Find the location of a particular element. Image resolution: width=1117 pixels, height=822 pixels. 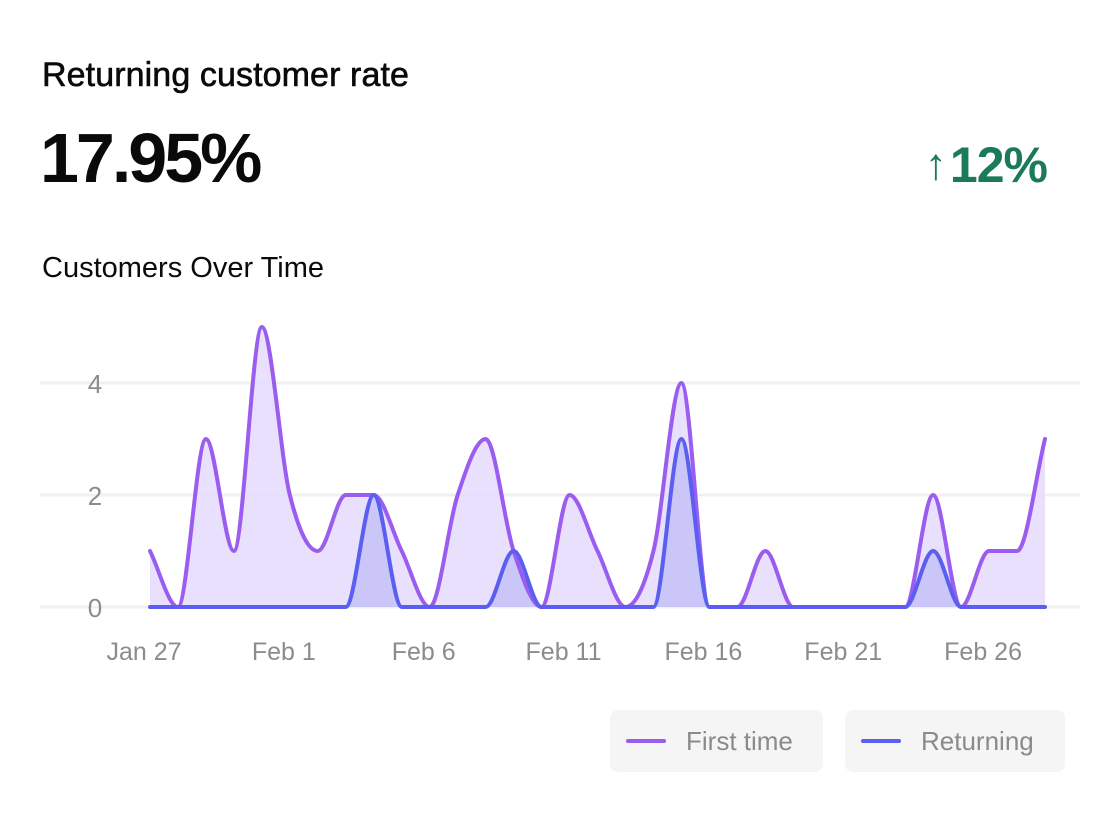

legend-label-first-time: First time is located at coordinates (739, 740).